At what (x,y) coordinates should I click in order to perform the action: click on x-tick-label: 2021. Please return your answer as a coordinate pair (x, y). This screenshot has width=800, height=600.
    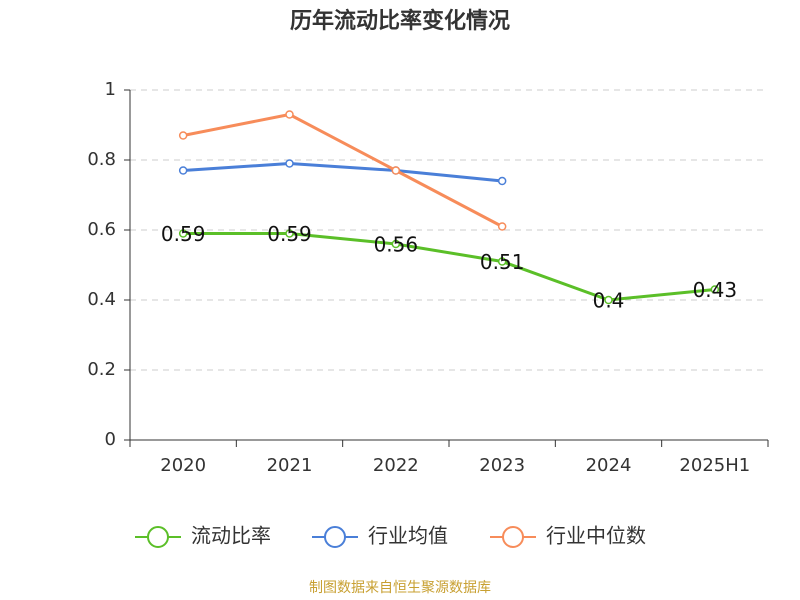
    Looking at the image, I should click on (290, 465).